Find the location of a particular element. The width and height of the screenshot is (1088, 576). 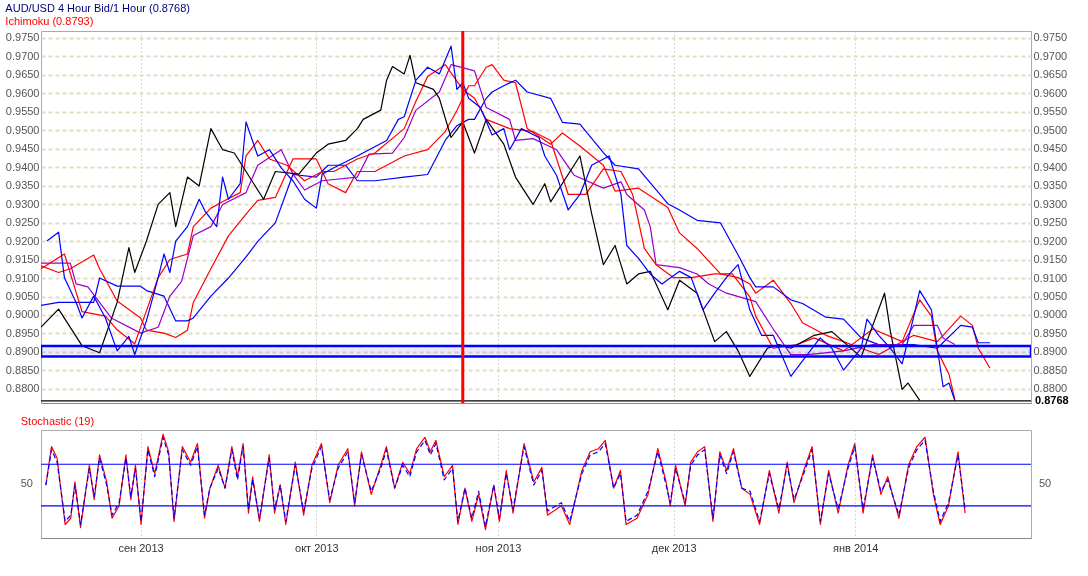

y2-tick-label: 0.8800 is located at coordinates (1050, 388).